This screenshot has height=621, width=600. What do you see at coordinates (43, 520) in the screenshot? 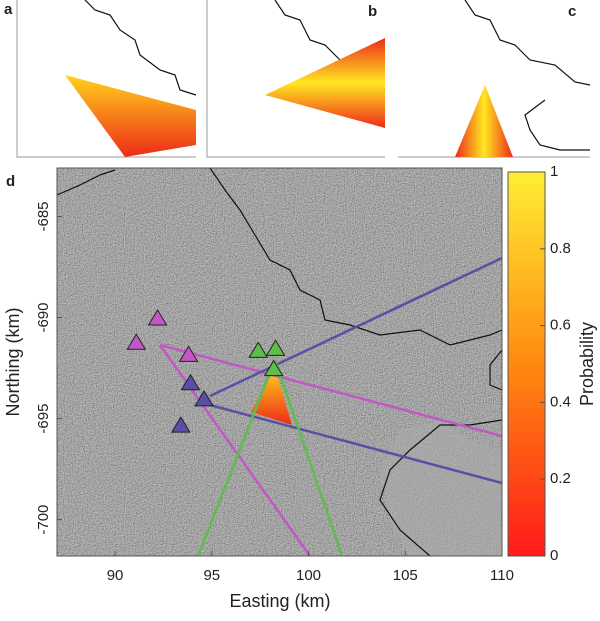
I see `y-tick-label: -700` at bounding box center [43, 520].